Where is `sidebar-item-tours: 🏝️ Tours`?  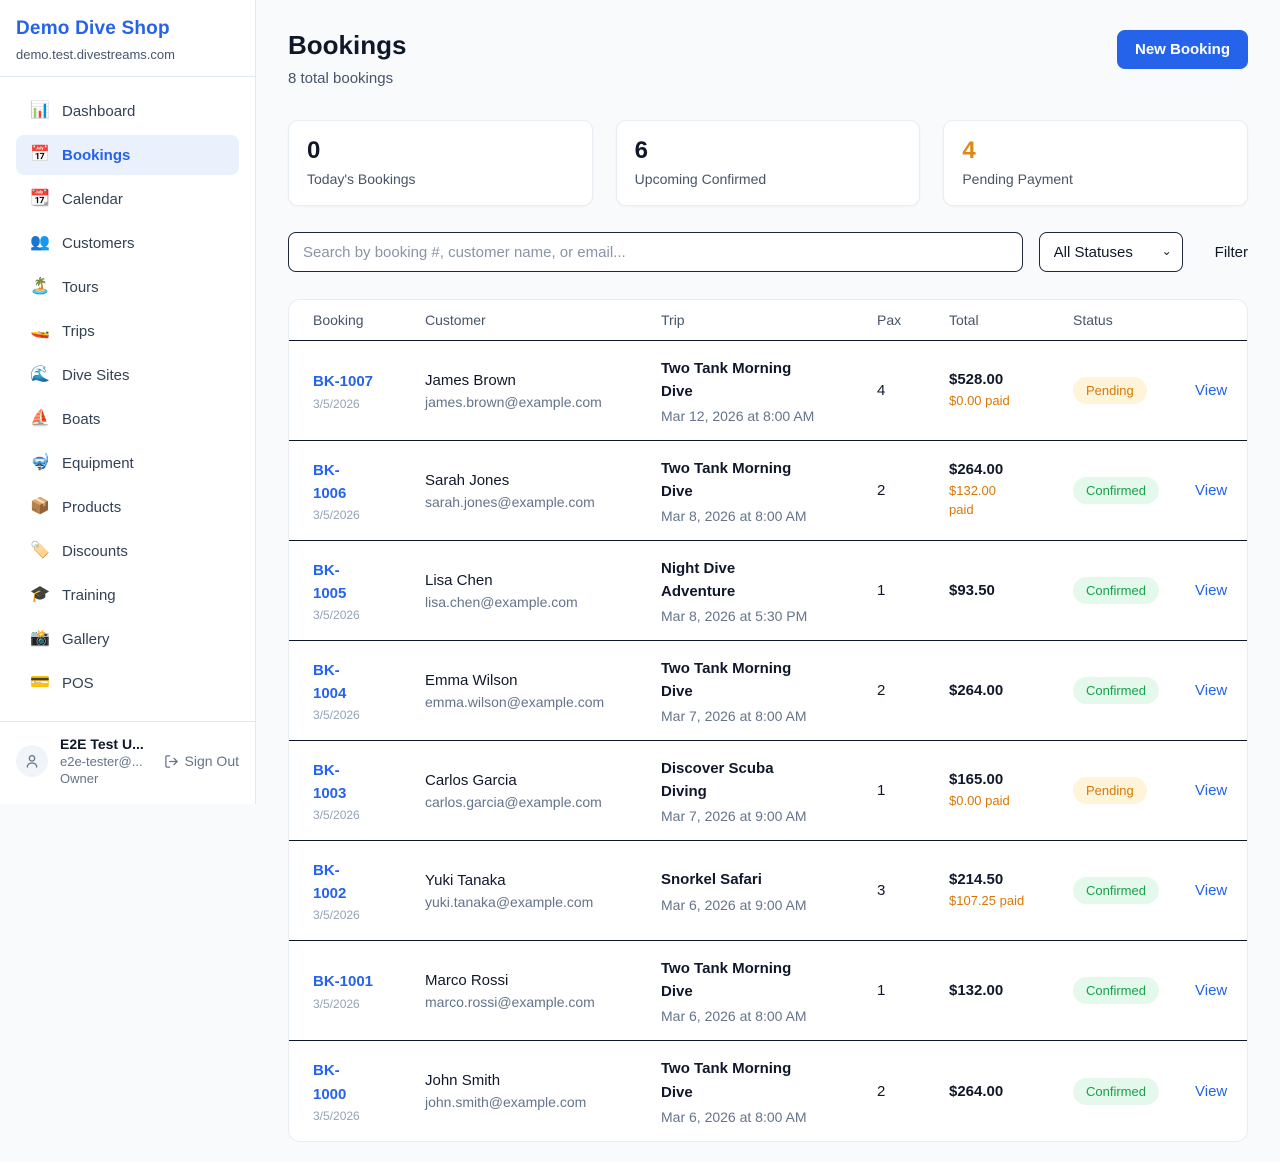 sidebar-item-tours: 🏝️ Tours is located at coordinates (127, 287).